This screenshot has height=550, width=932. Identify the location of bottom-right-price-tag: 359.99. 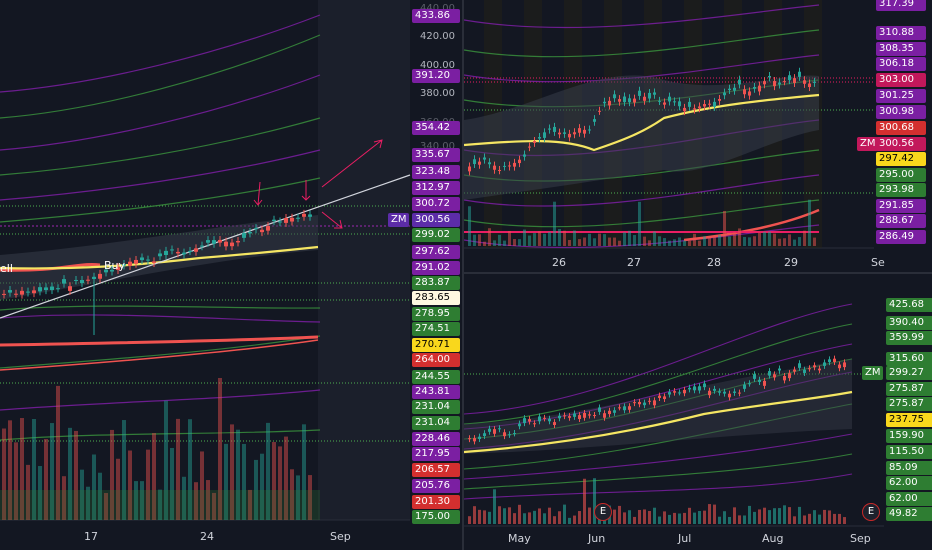
(909, 338).